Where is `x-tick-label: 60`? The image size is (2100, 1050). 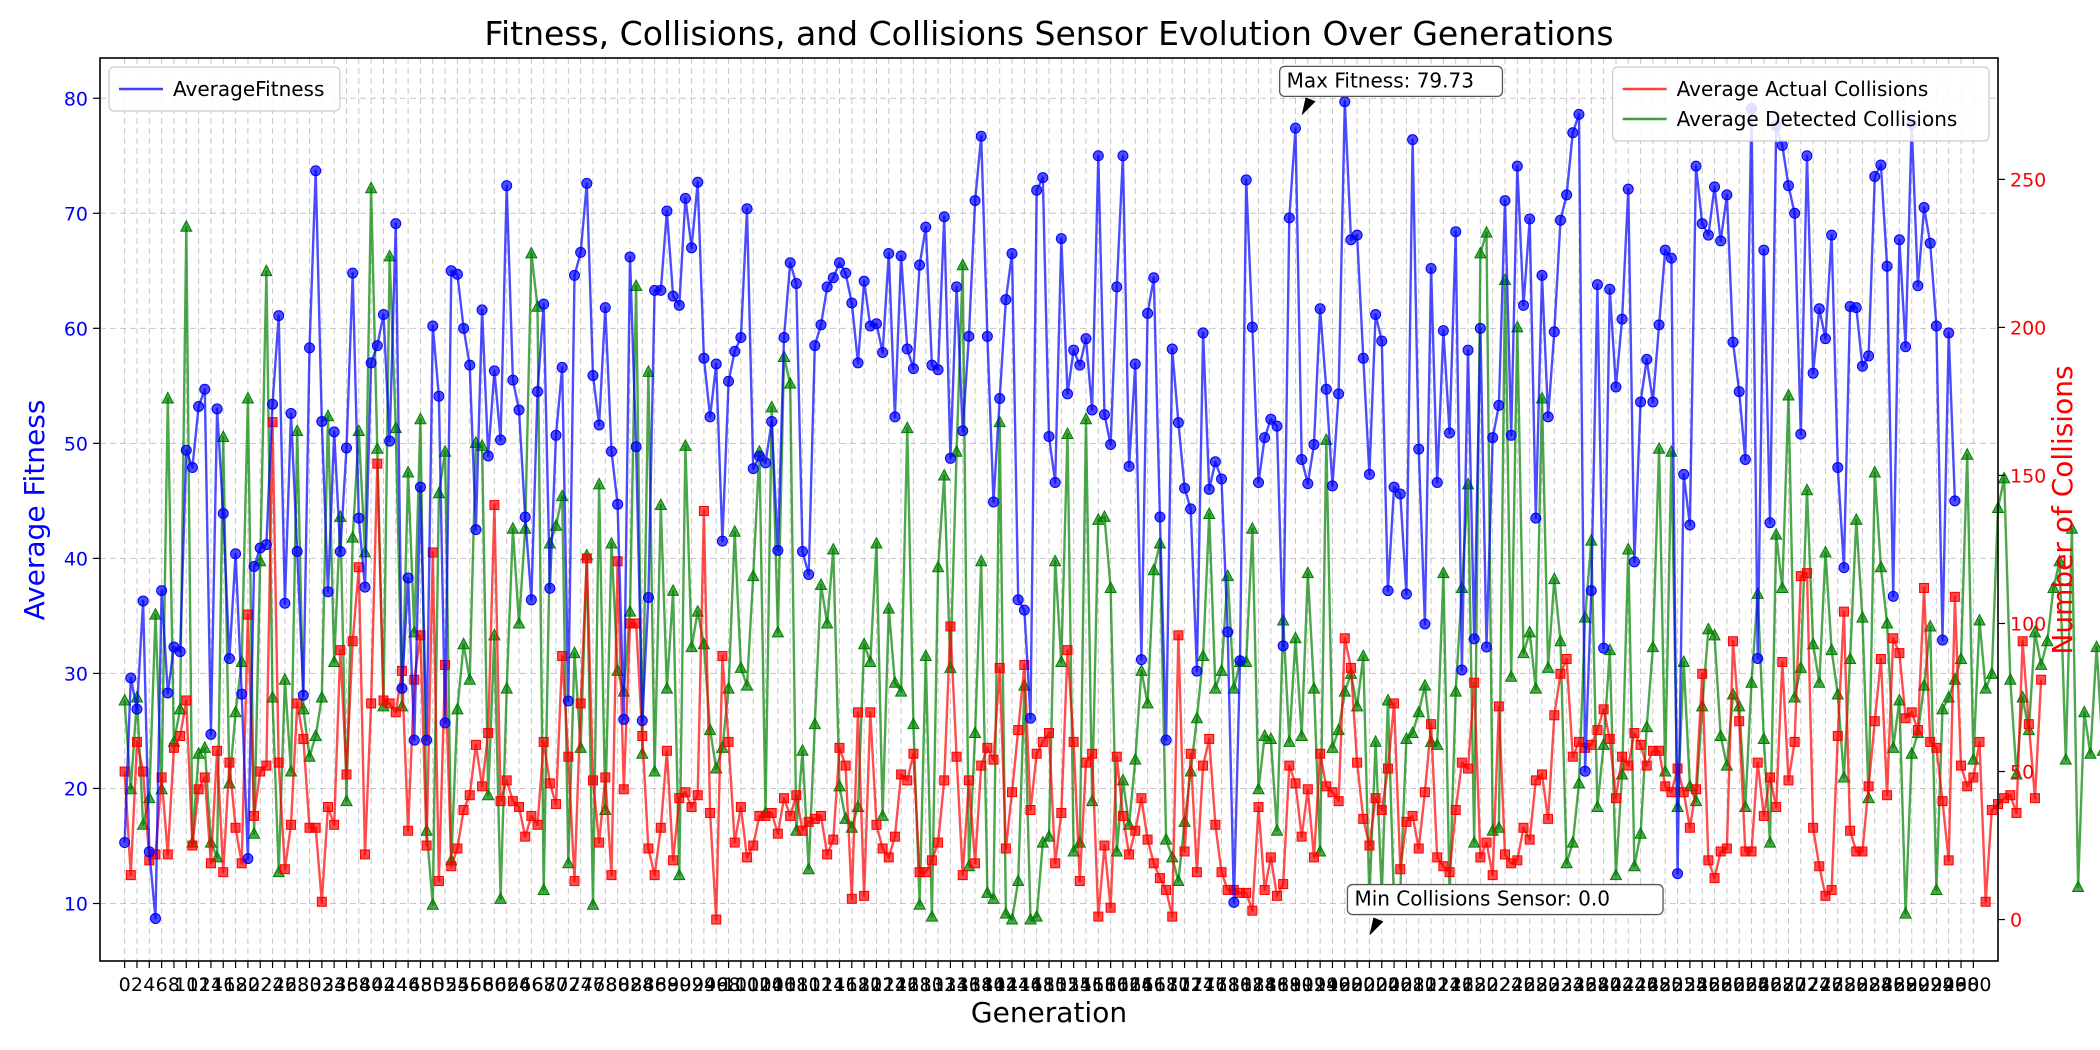 x-tick-label: 60 is located at coordinates (494, 985).